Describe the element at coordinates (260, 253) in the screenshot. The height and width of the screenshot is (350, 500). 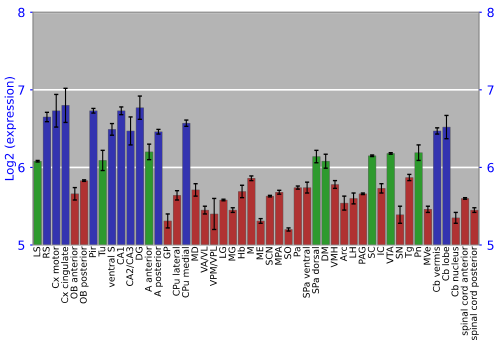
I see `x-tick-label: ME` at that location.